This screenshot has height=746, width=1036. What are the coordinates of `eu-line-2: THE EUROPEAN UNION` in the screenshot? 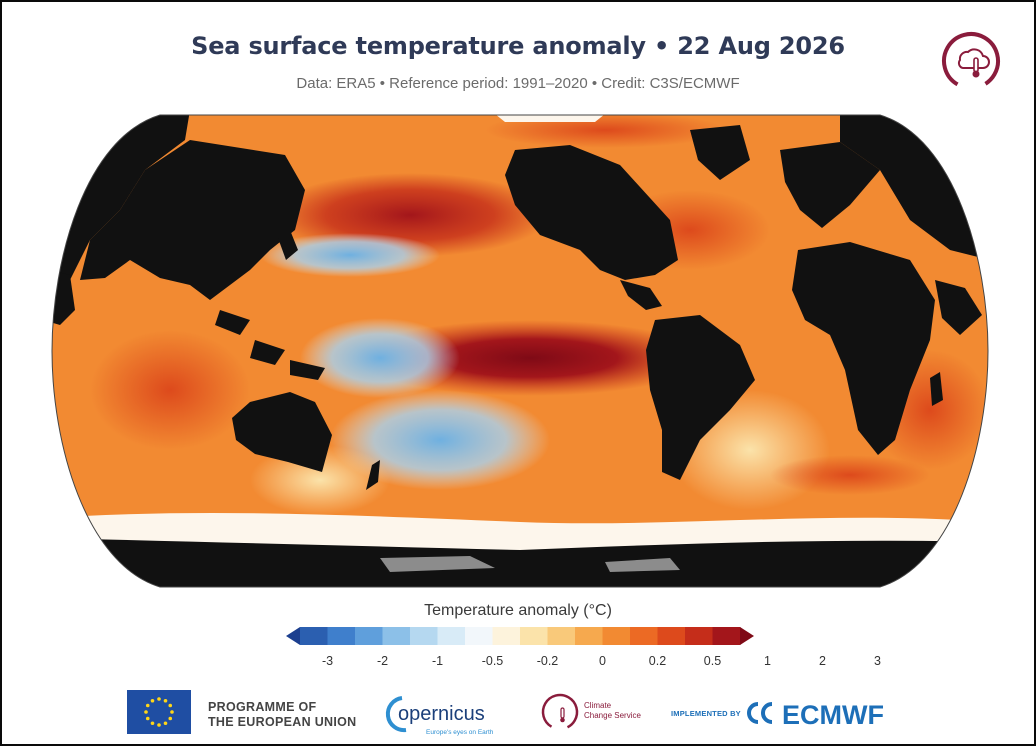 It's located at (282, 722).